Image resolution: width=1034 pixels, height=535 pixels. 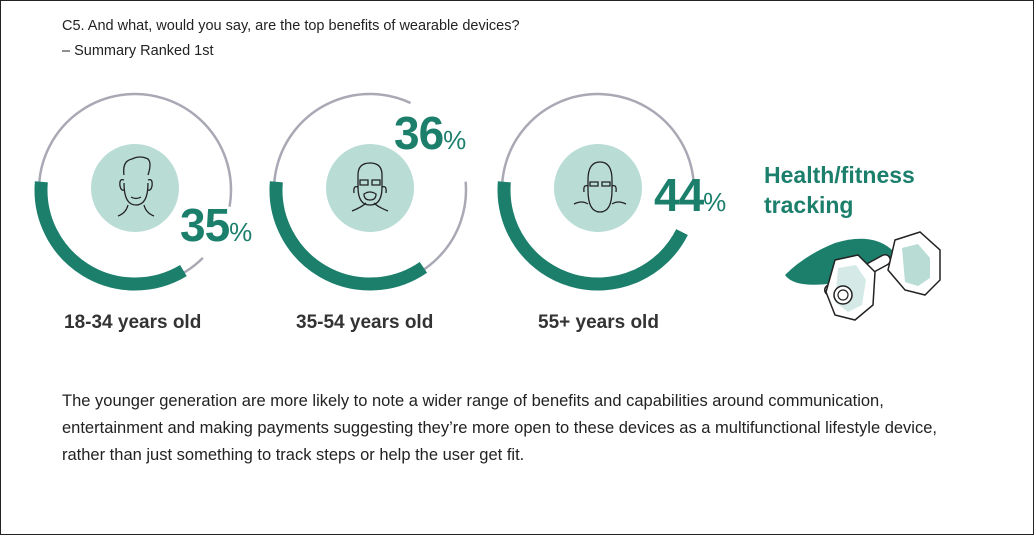 What do you see at coordinates (863, 276) in the screenshot?
I see `dumbbell-icon` at bounding box center [863, 276].